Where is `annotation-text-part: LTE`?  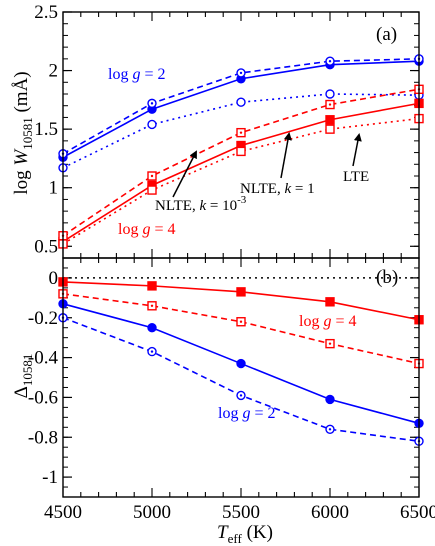 annotation-text-part: LTE is located at coordinates (356, 177).